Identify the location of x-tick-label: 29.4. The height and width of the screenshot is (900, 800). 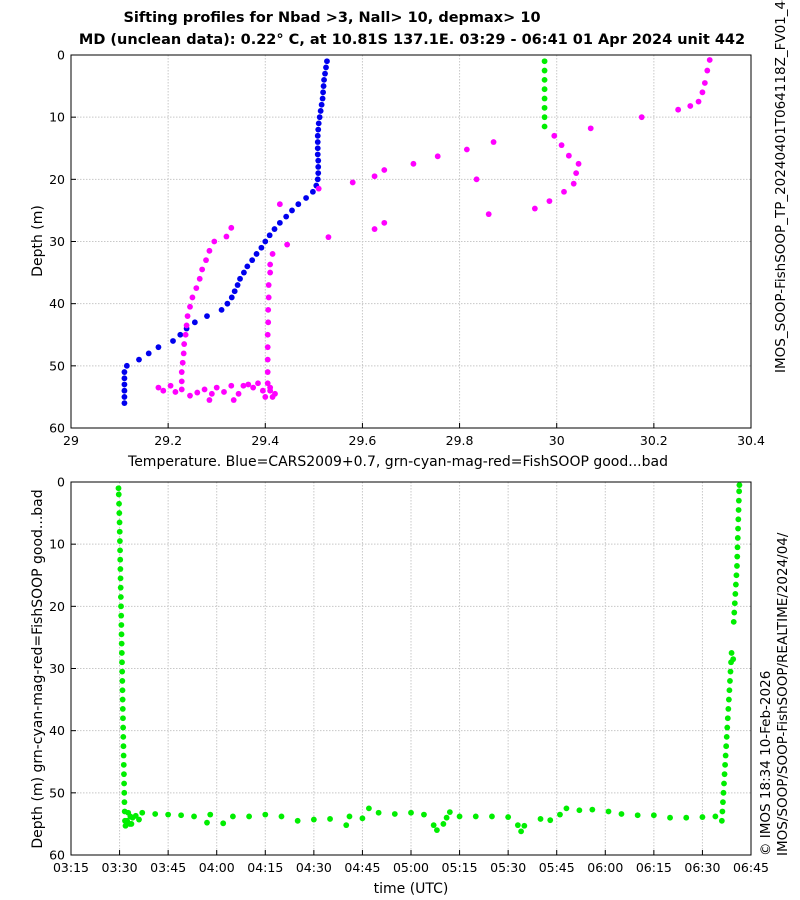
(265, 440).